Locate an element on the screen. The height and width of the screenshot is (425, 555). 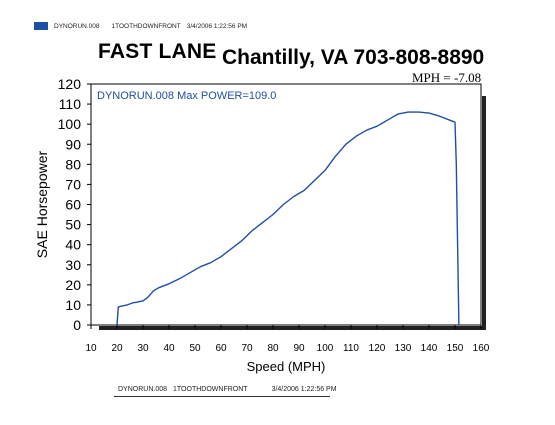
x-tick-label: 110 is located at coordinates (351, 348).